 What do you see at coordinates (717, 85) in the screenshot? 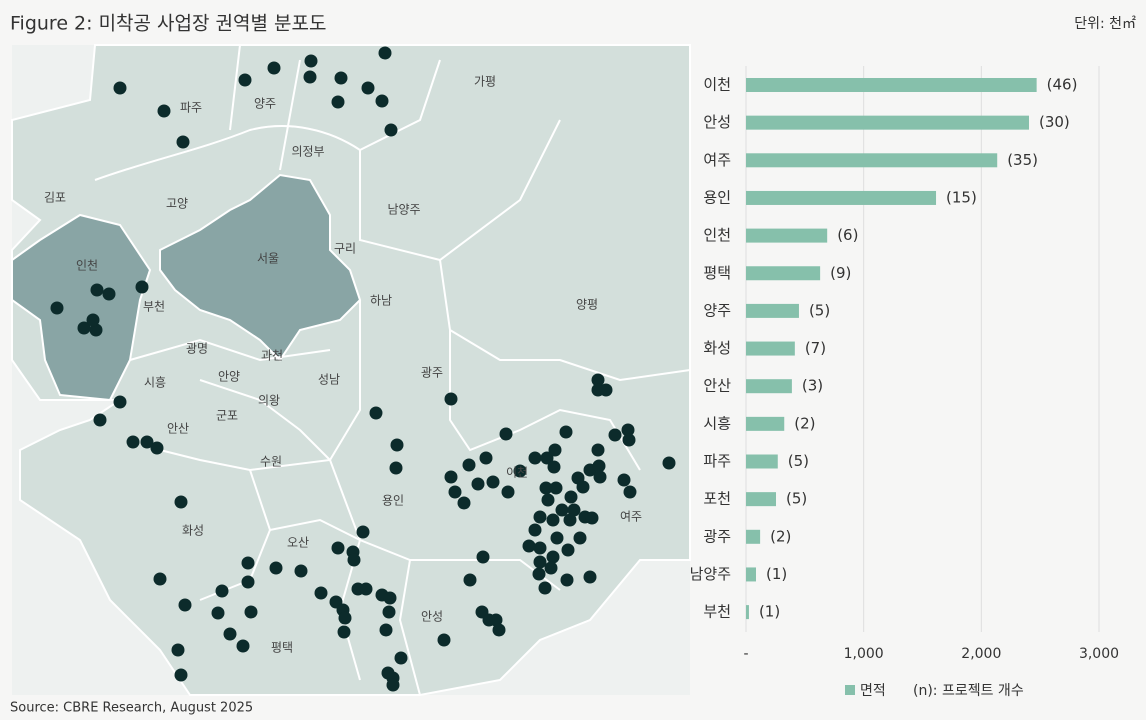
I see `category-label: 이천` at bounding box center [717, 85].